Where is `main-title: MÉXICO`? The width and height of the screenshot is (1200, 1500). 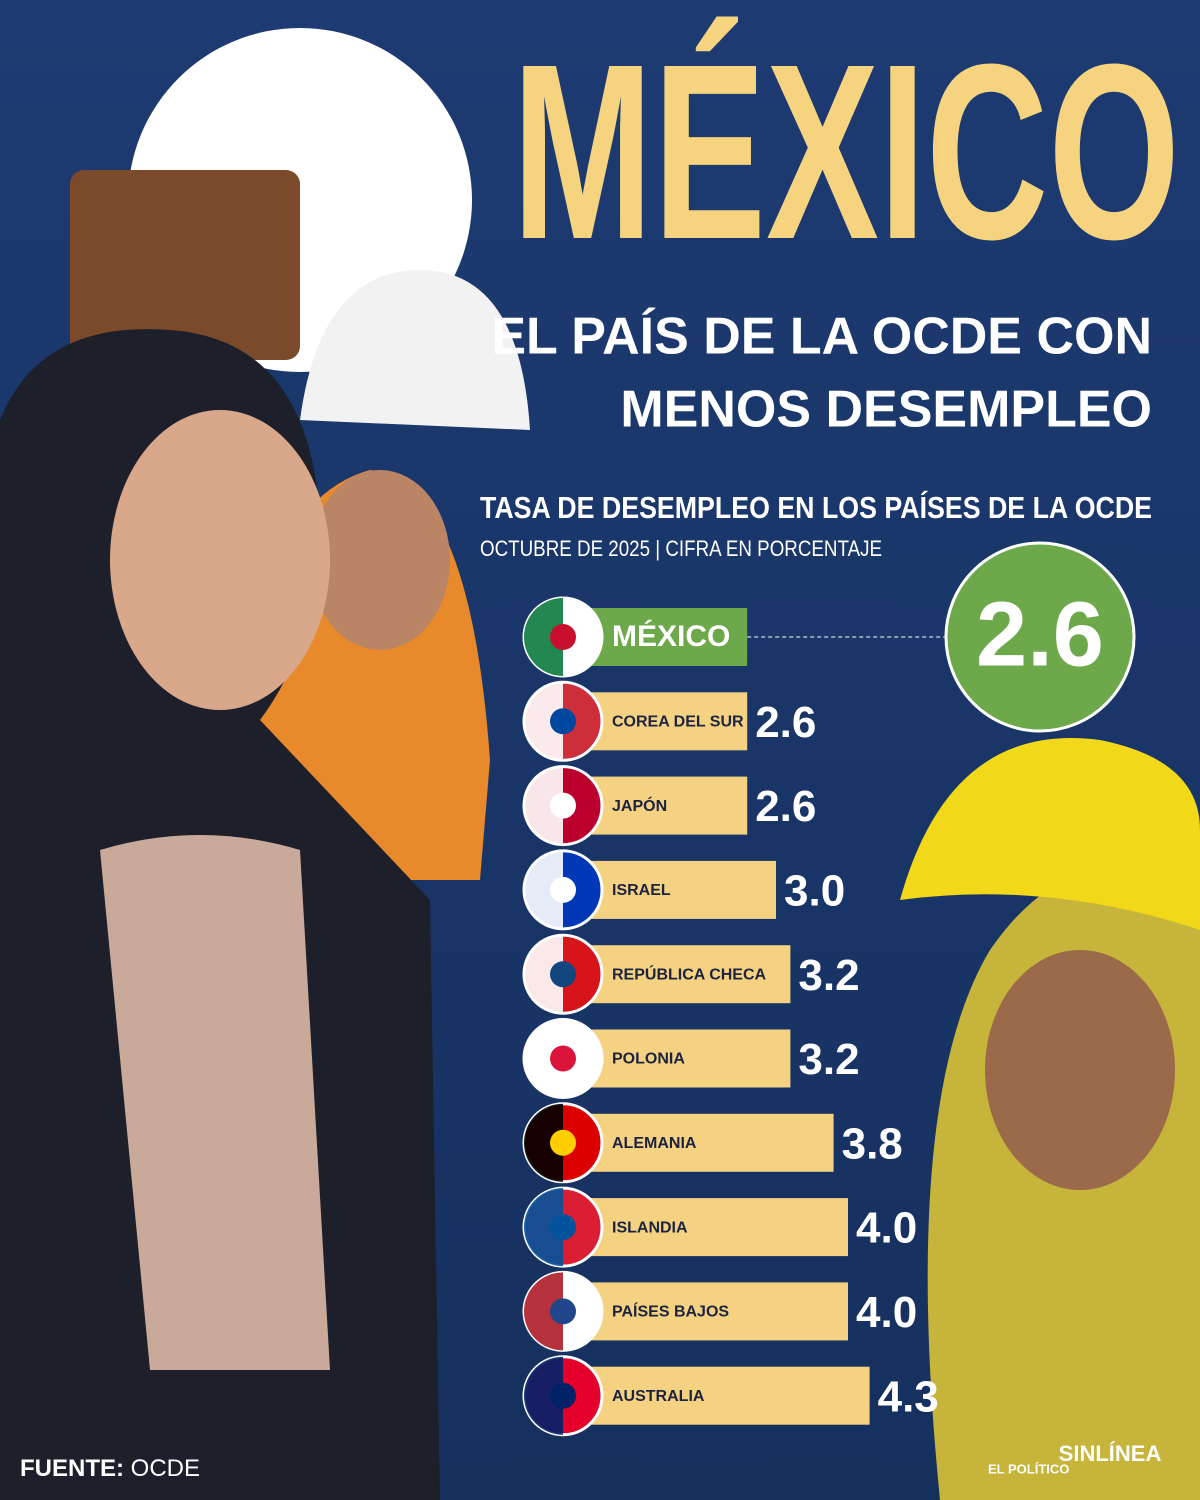
main-title: MÉXICO is located at coordinates (846, 151).